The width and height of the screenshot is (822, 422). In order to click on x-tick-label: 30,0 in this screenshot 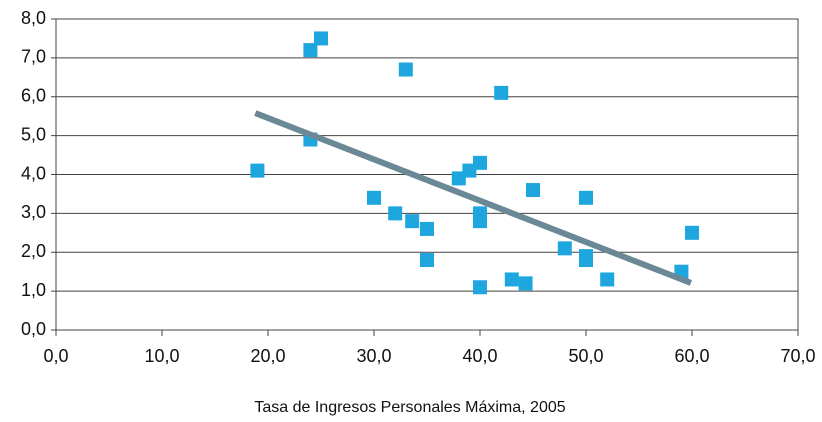, I will do `click(373, 356)`.